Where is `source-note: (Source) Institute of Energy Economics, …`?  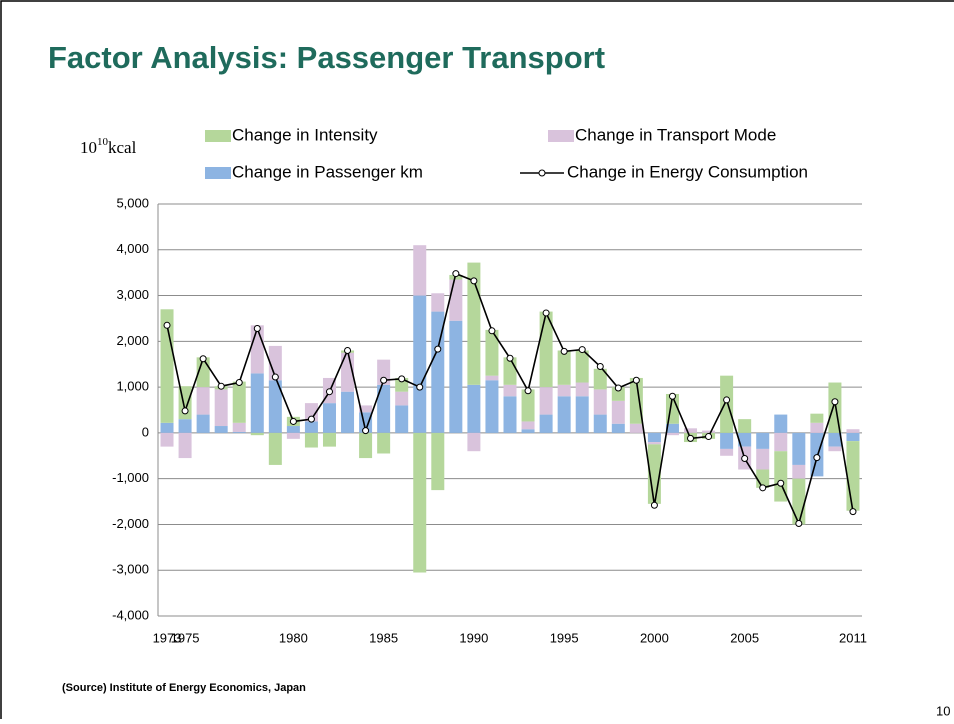
source-note: (Source) Institute of Energy Economics, … is located at coordinates (184, 688).